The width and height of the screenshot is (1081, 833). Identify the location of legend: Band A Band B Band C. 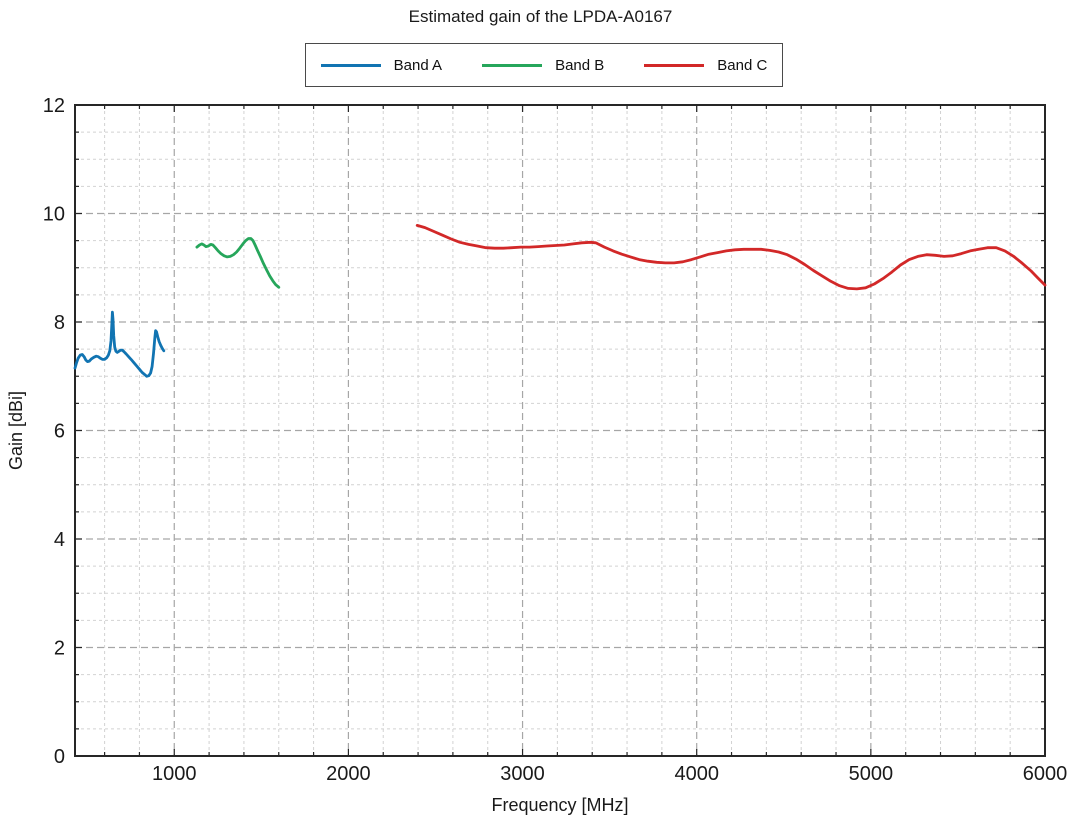
(544, 65).